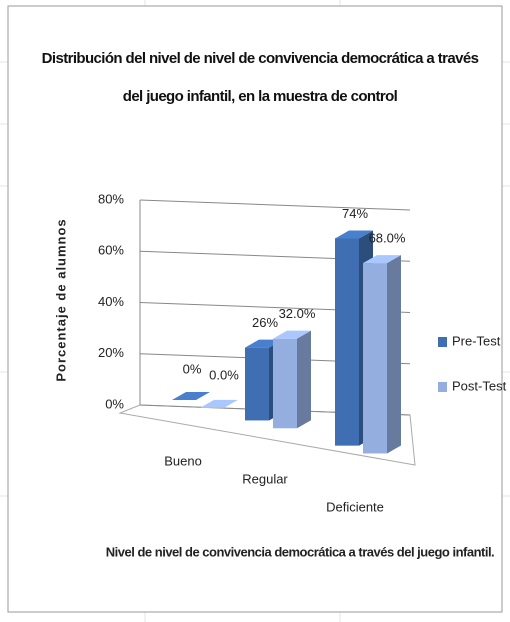 This screenshot has height=622, width=510. Describe the element at coordinates (479, 385) in the screenshot. I see `legend-label: Post-Test` at that location.